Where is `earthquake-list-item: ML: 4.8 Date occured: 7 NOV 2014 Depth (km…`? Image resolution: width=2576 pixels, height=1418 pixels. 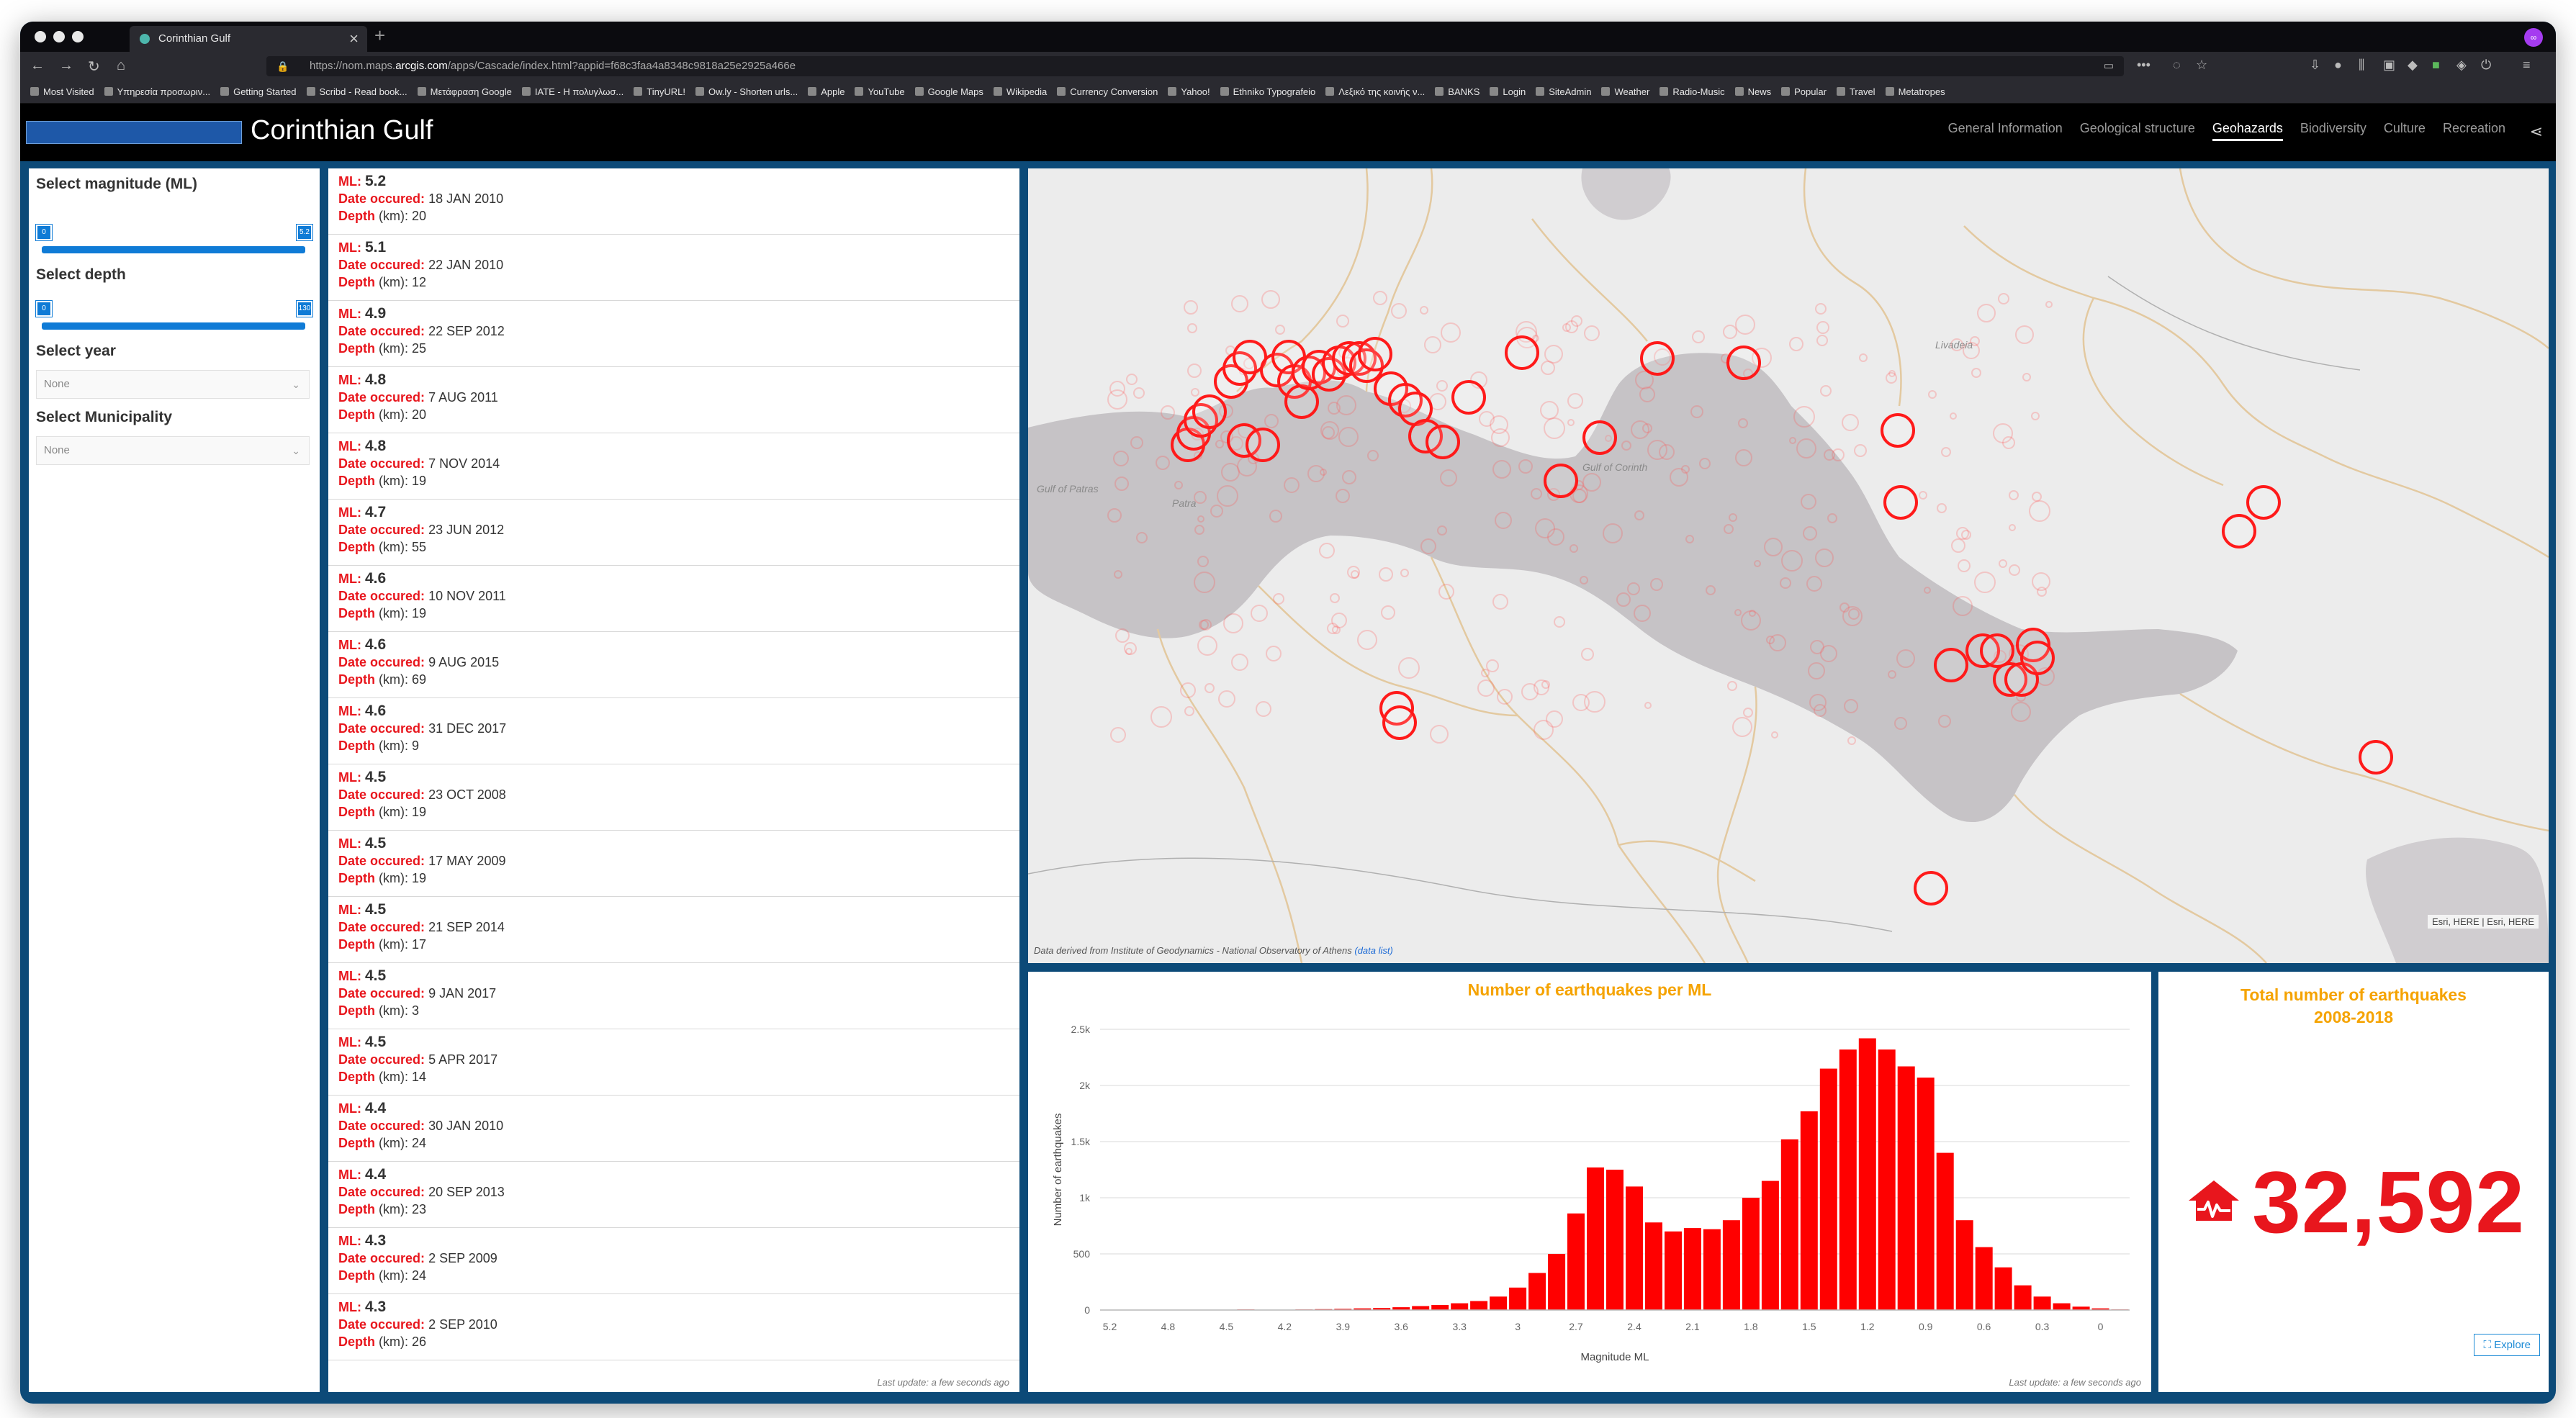 earthquake-list-item: ML: 4.8 Date occured: 7 NOV 2014 Depth (km… is located at coordinates (673, 467).